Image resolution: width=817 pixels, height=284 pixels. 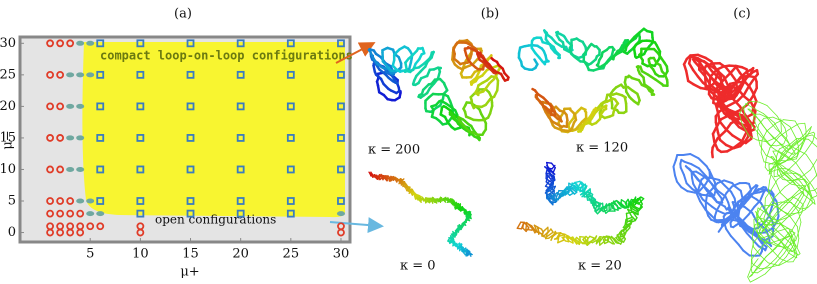 What do you see at coordinates (12, 201) in the screenshot?
I see `y-tick-label: 5` at bounding box center [12, 201].